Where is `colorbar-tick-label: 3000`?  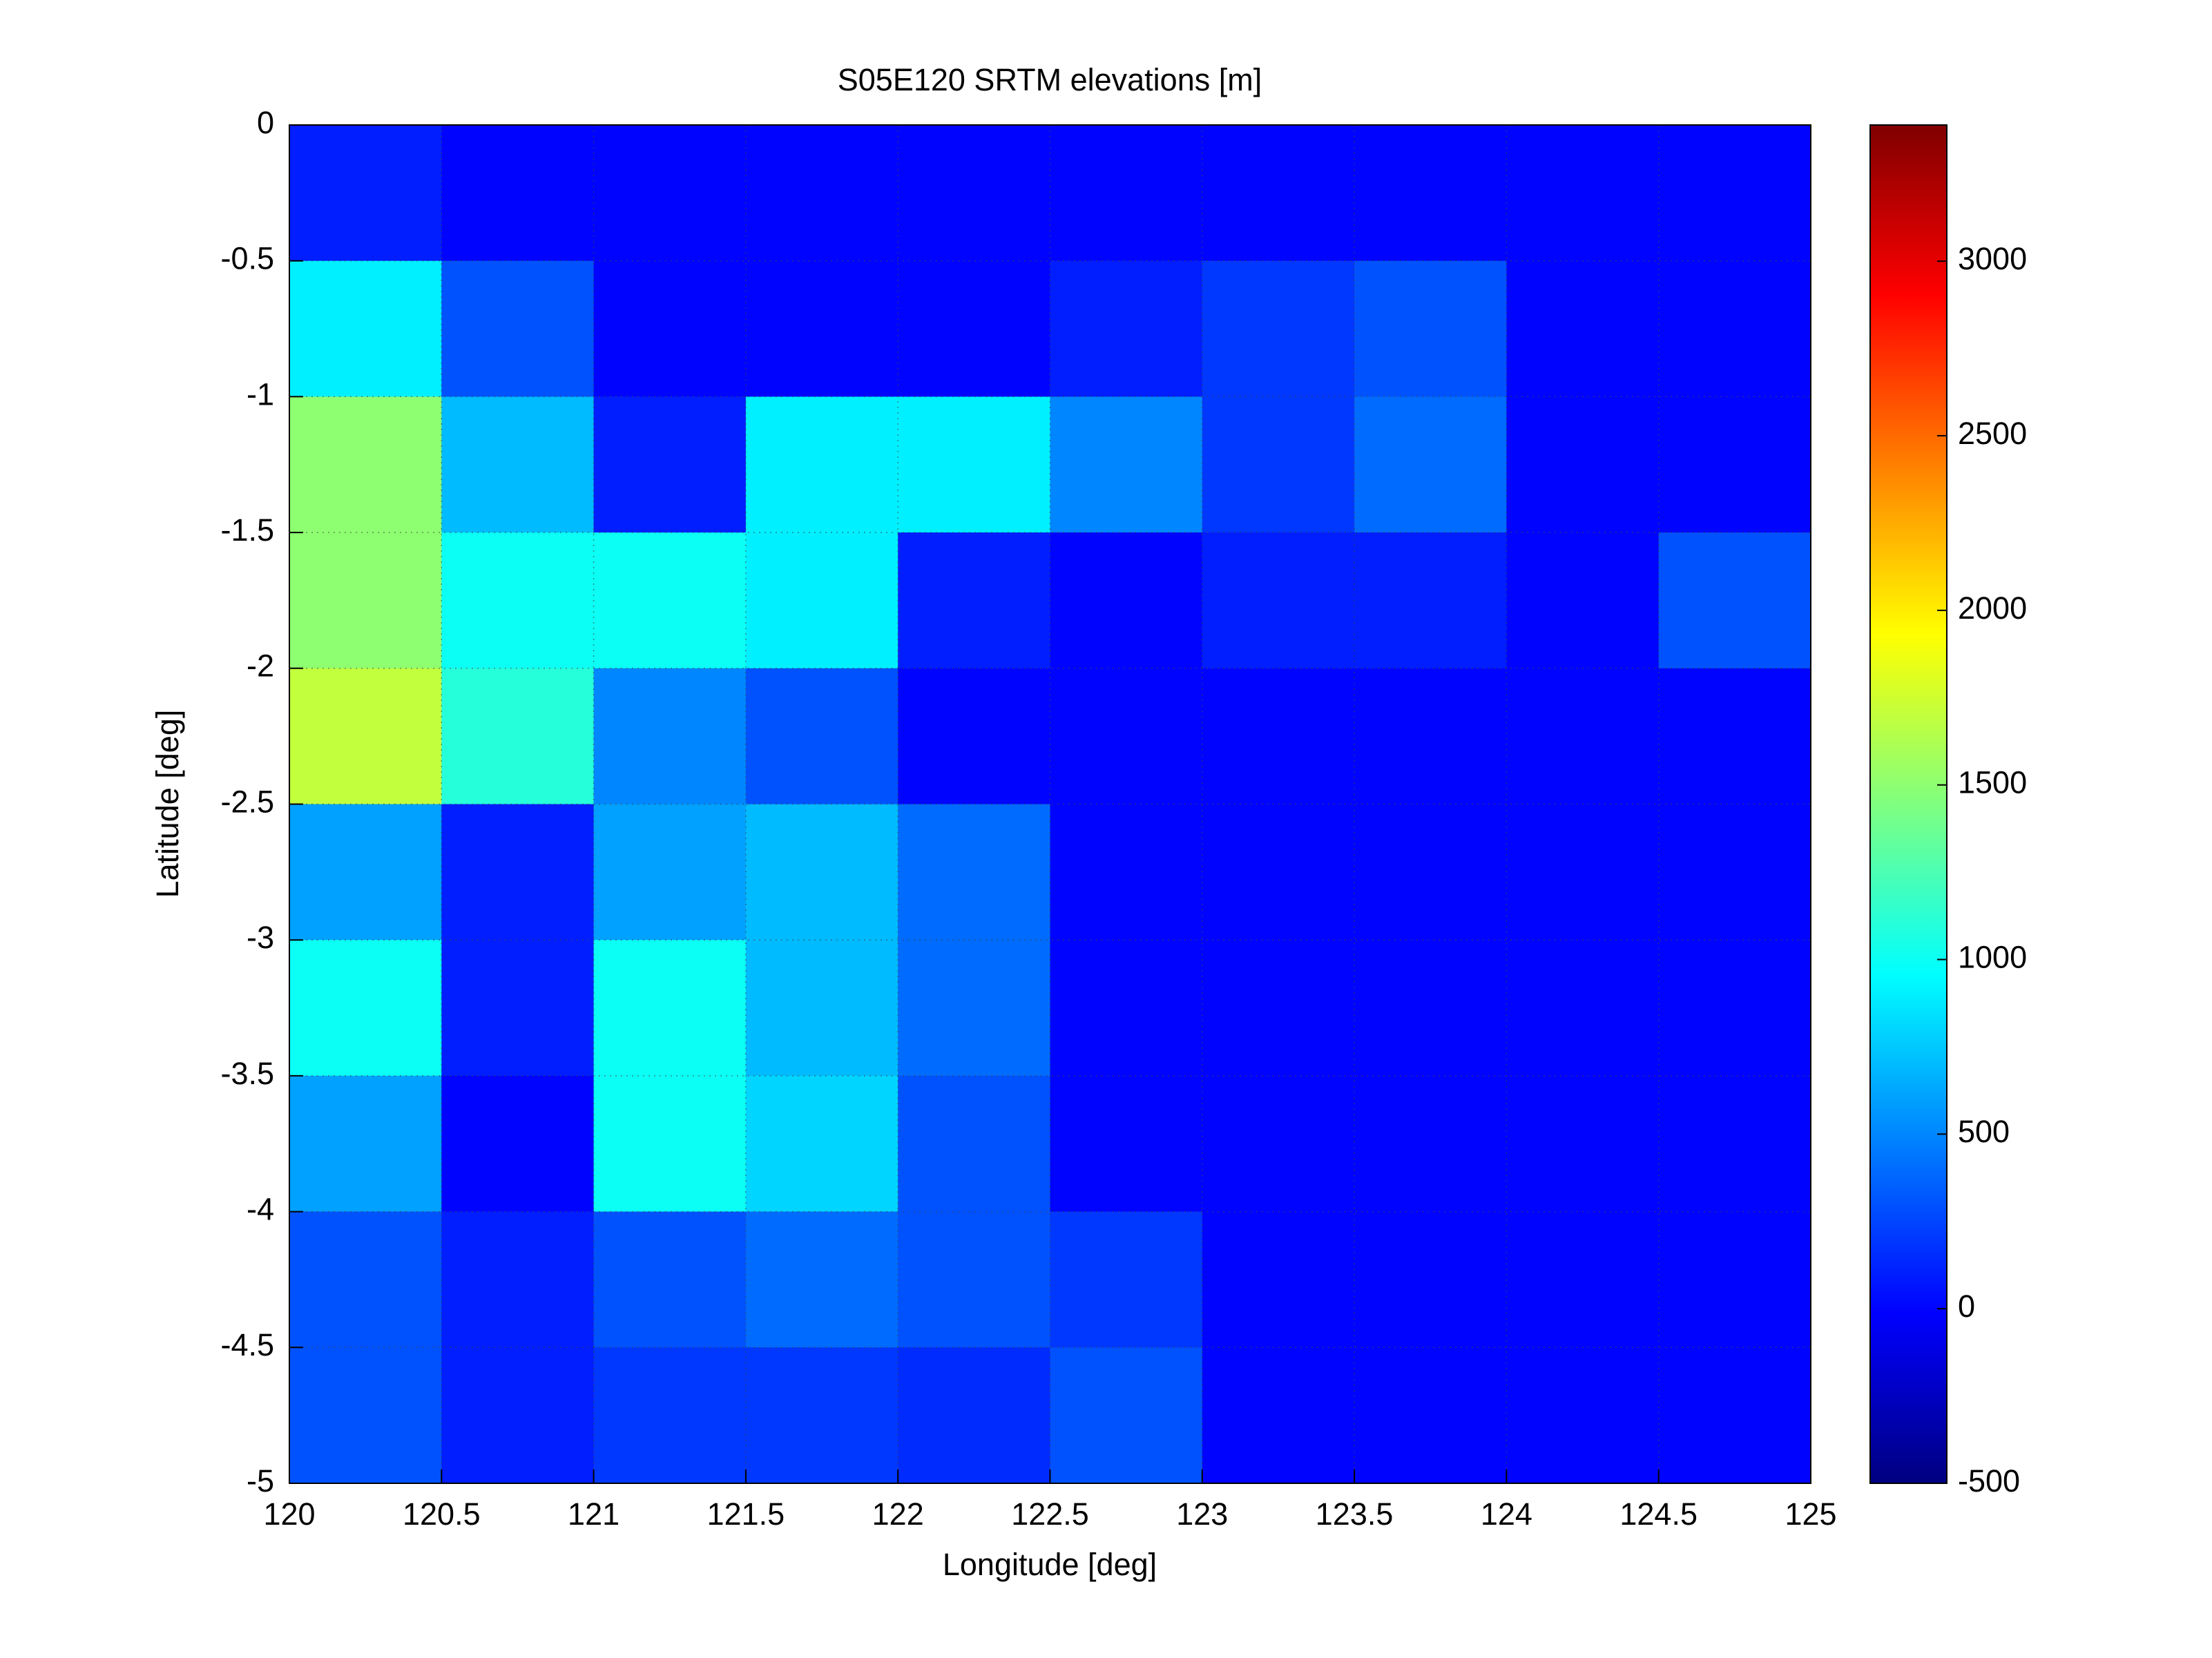
colorbar-tick-label: 3000 is located at coordinates (1992, 258).